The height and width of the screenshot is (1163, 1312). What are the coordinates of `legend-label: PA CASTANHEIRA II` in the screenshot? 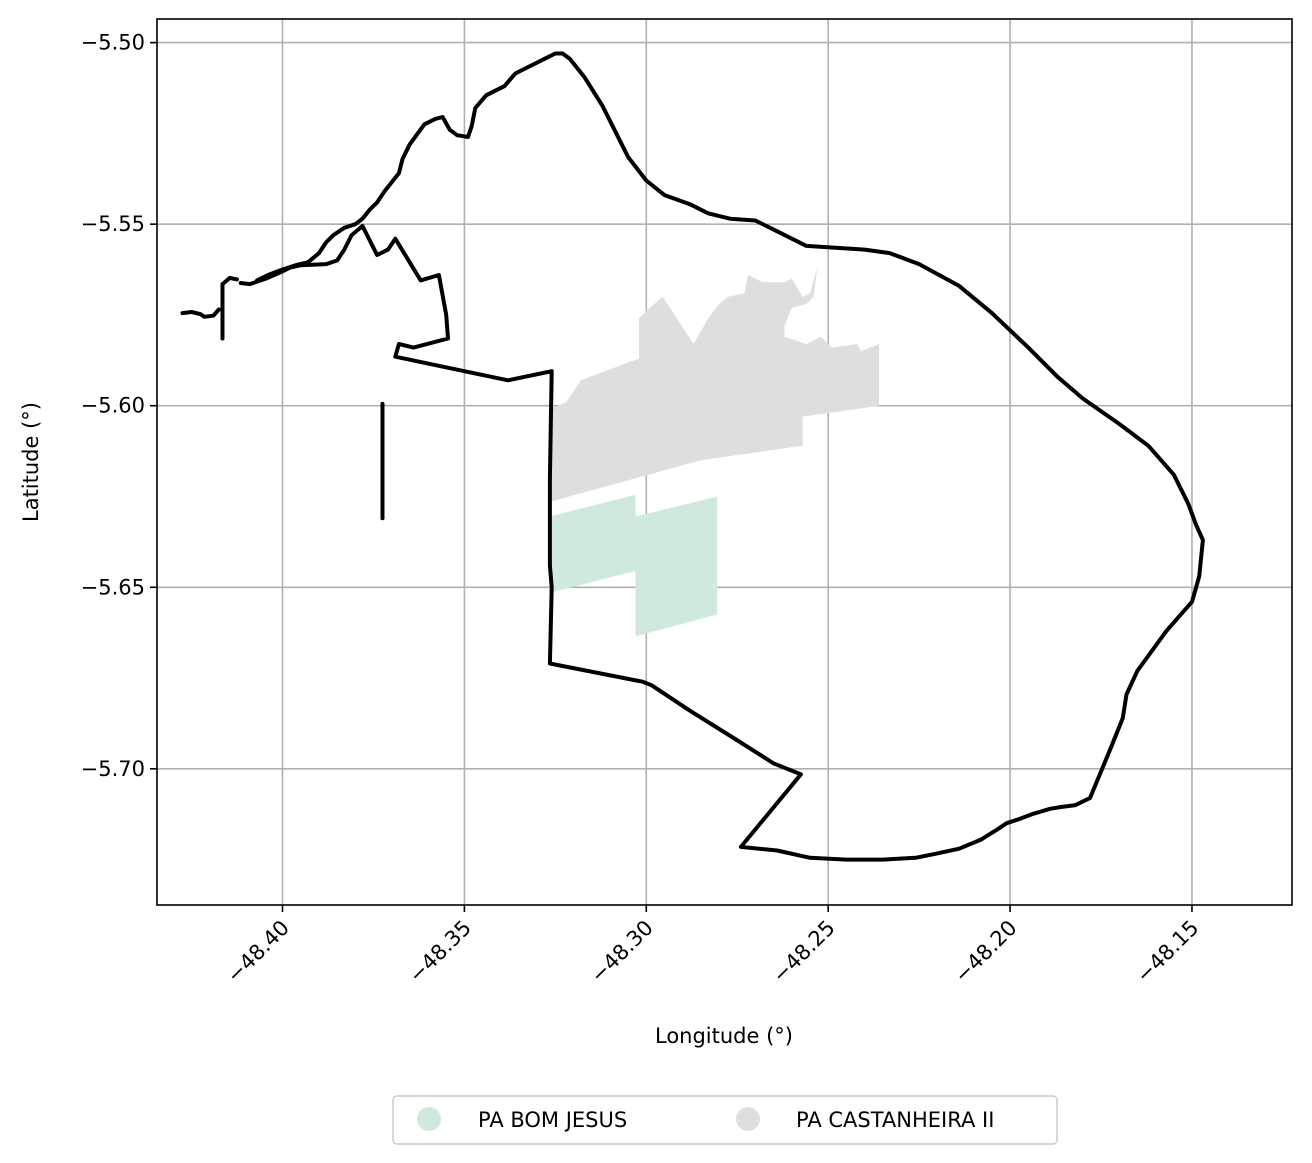 It's located at (895, 1120).